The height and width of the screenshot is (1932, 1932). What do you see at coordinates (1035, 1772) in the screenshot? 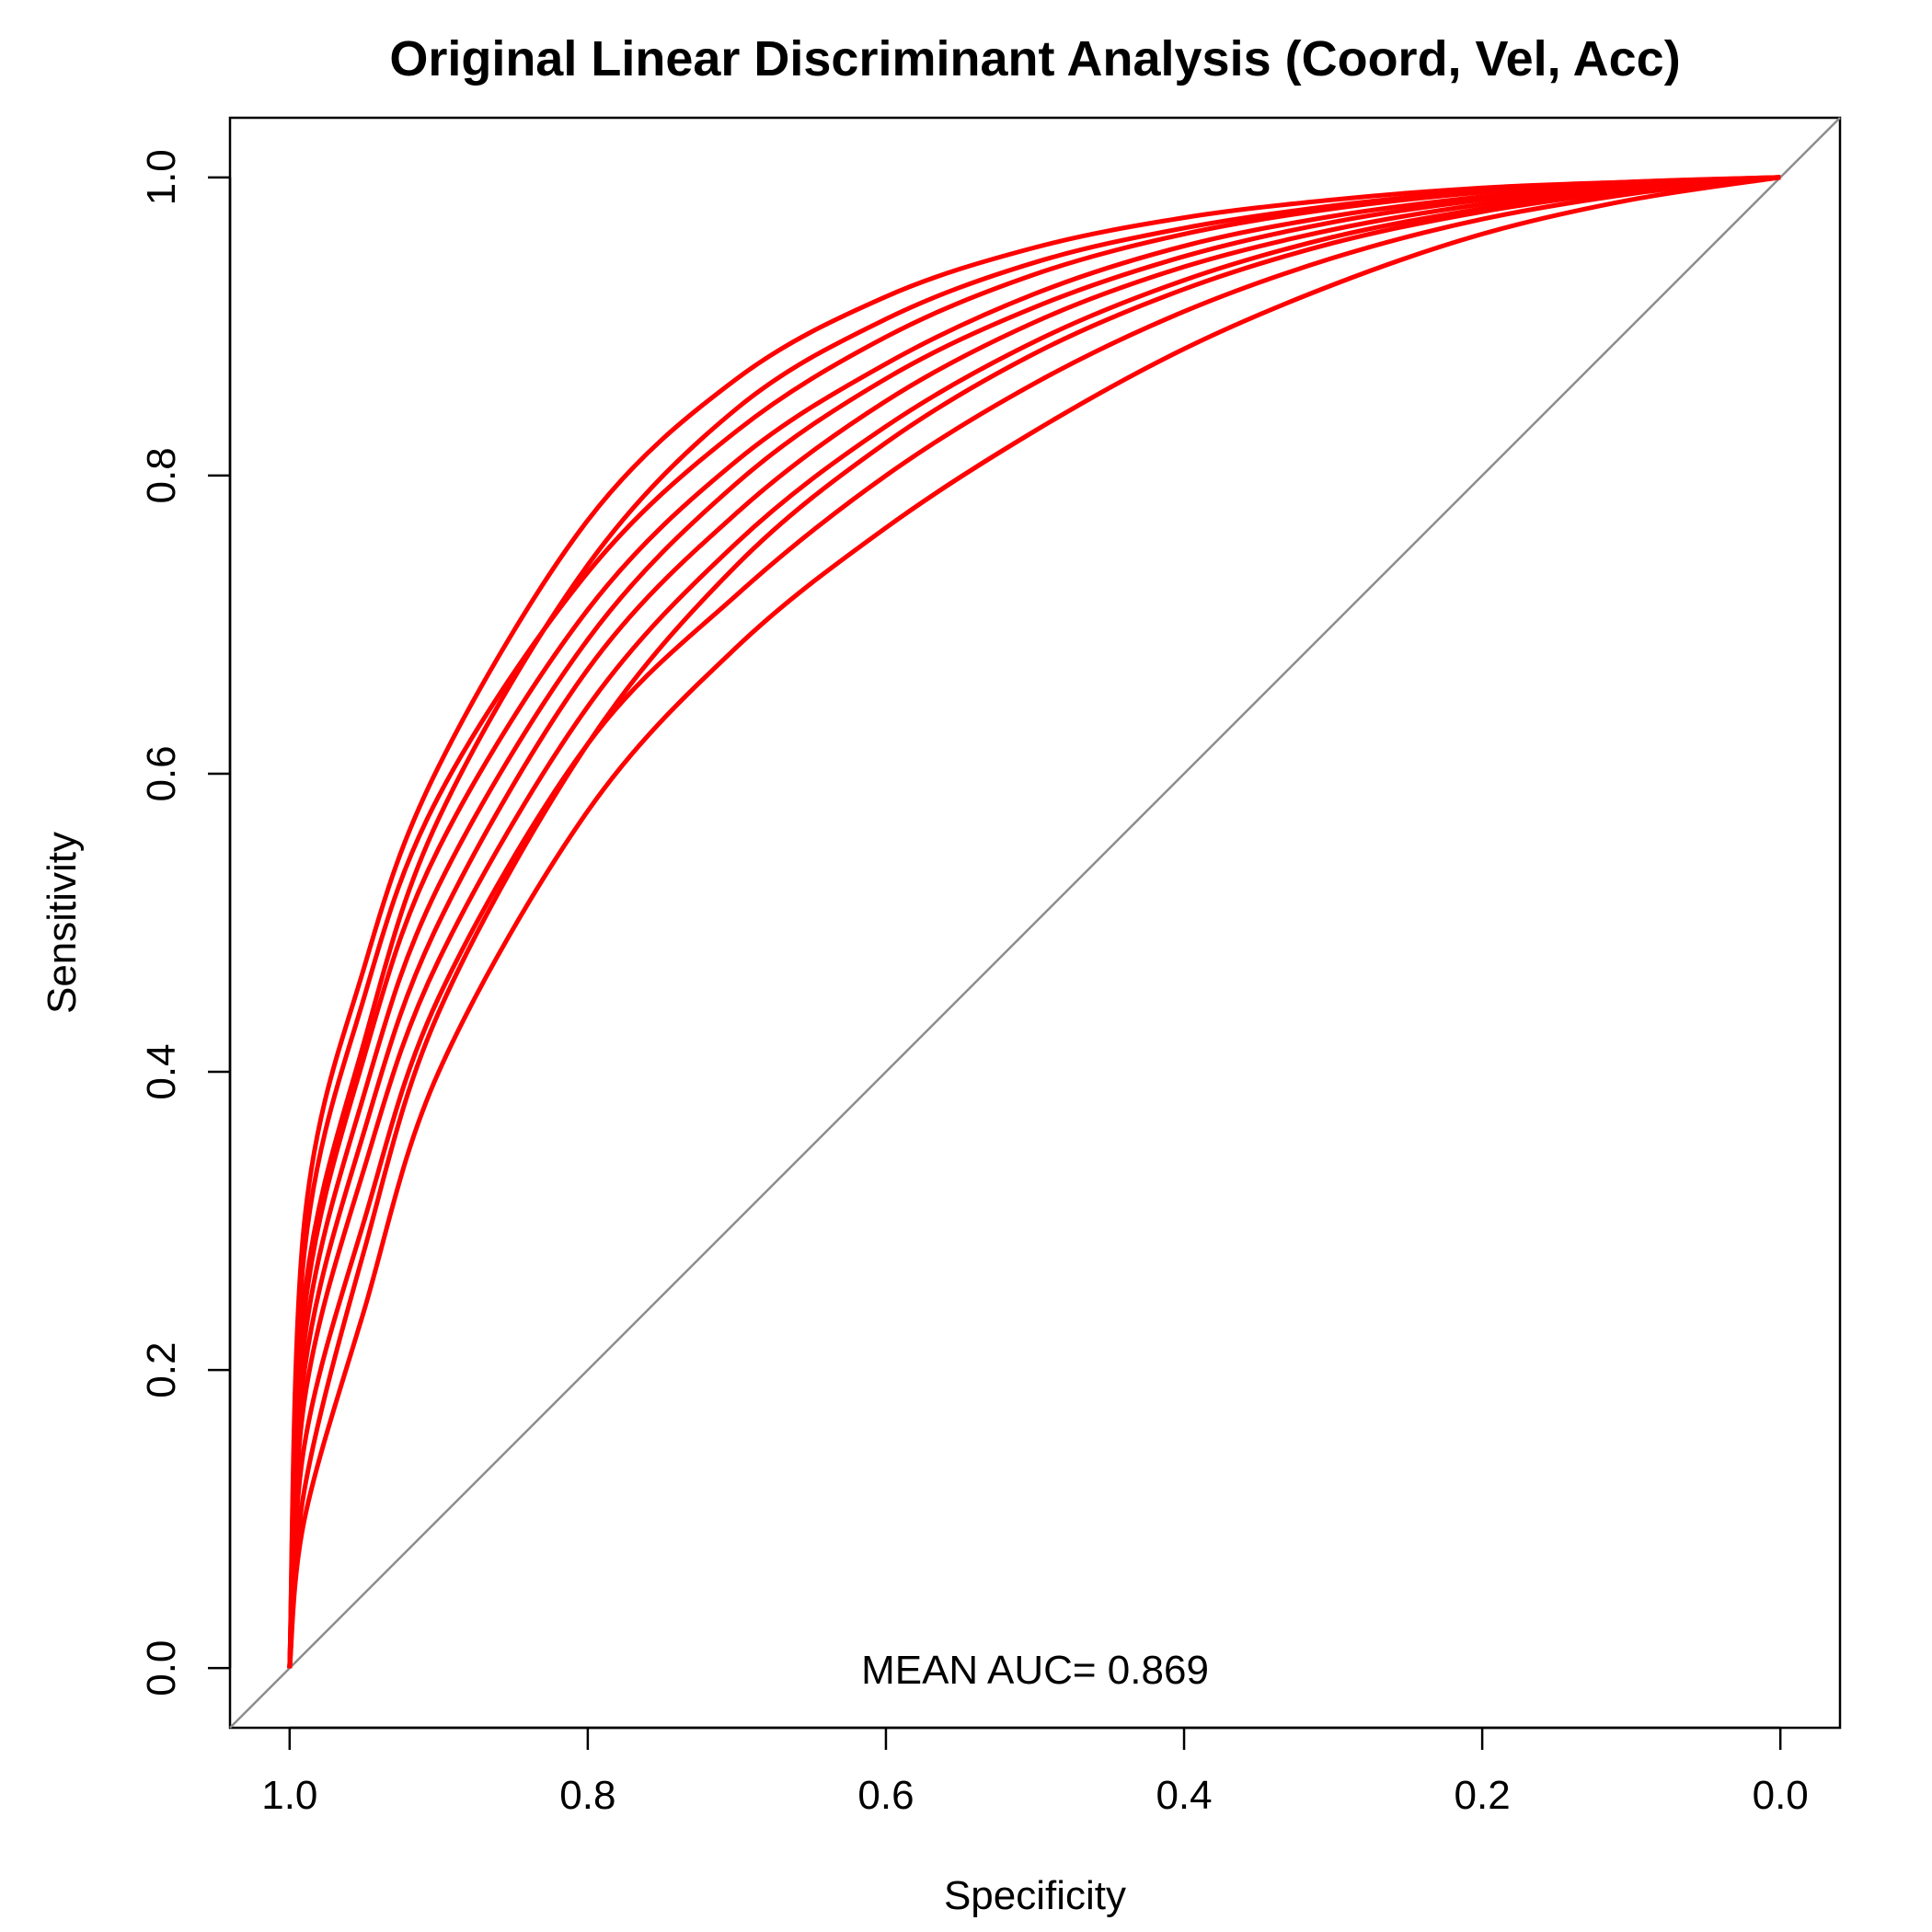
I see `x-axis: 1.0 0.8 0.6 0.4 0.2 0.0` at bounding box center [1035, 1772].